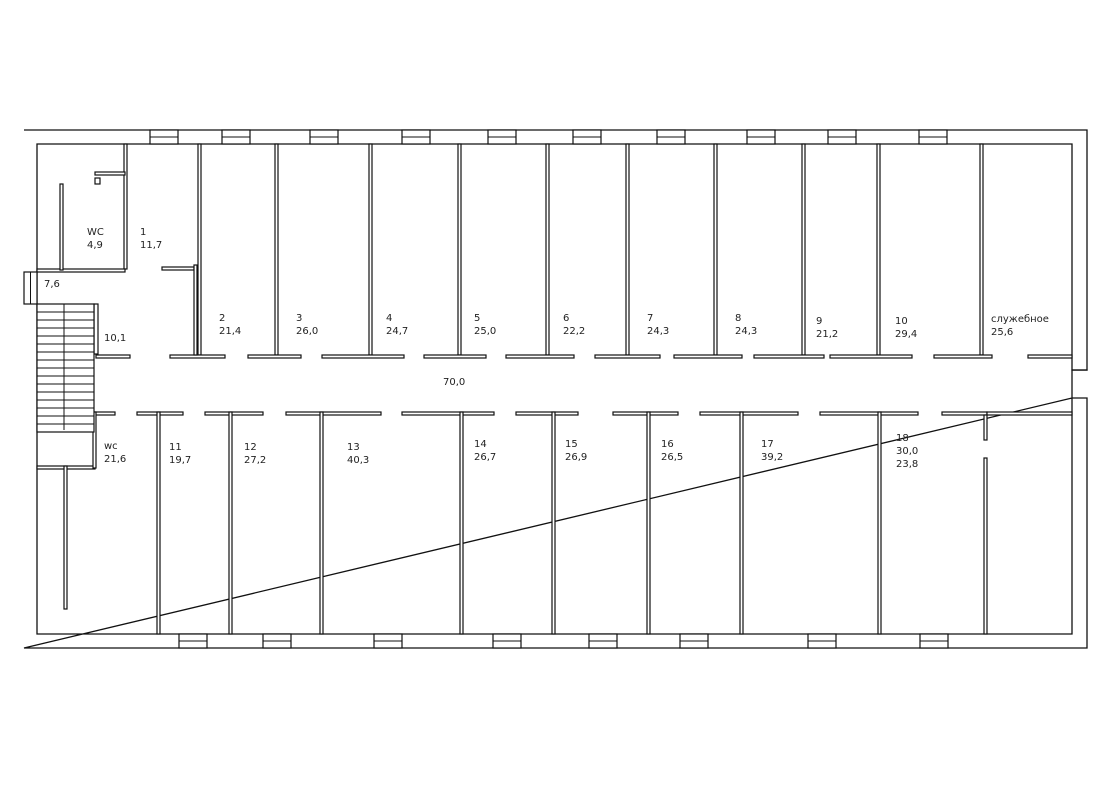 This screenshot has height=791, width=1119. What do you see at coordinates (151, 239) in the screenshot?
I see `room-label-1: 1 11,7` at bounding box center [151, 239].